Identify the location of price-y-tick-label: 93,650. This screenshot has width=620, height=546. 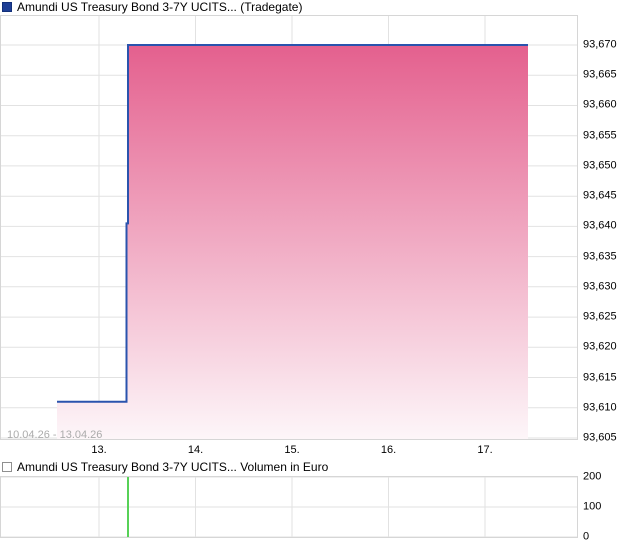
(600, 165).